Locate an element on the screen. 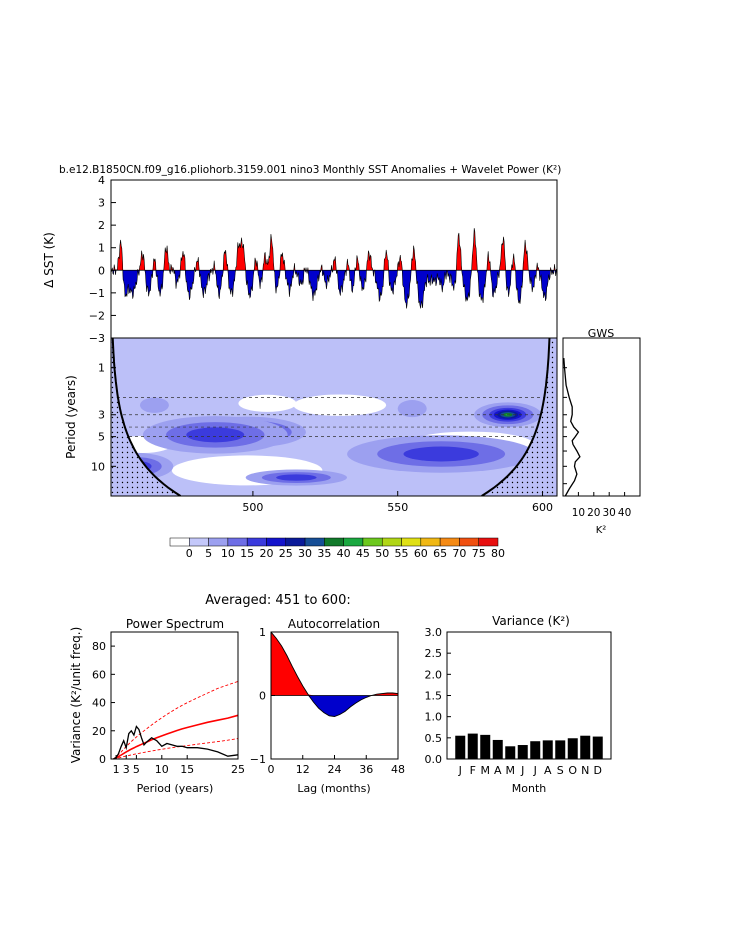 Image resolution: width=733 pixels, height=945 pixels. colorbar-label: 0 is located at coordinates (189, 553).